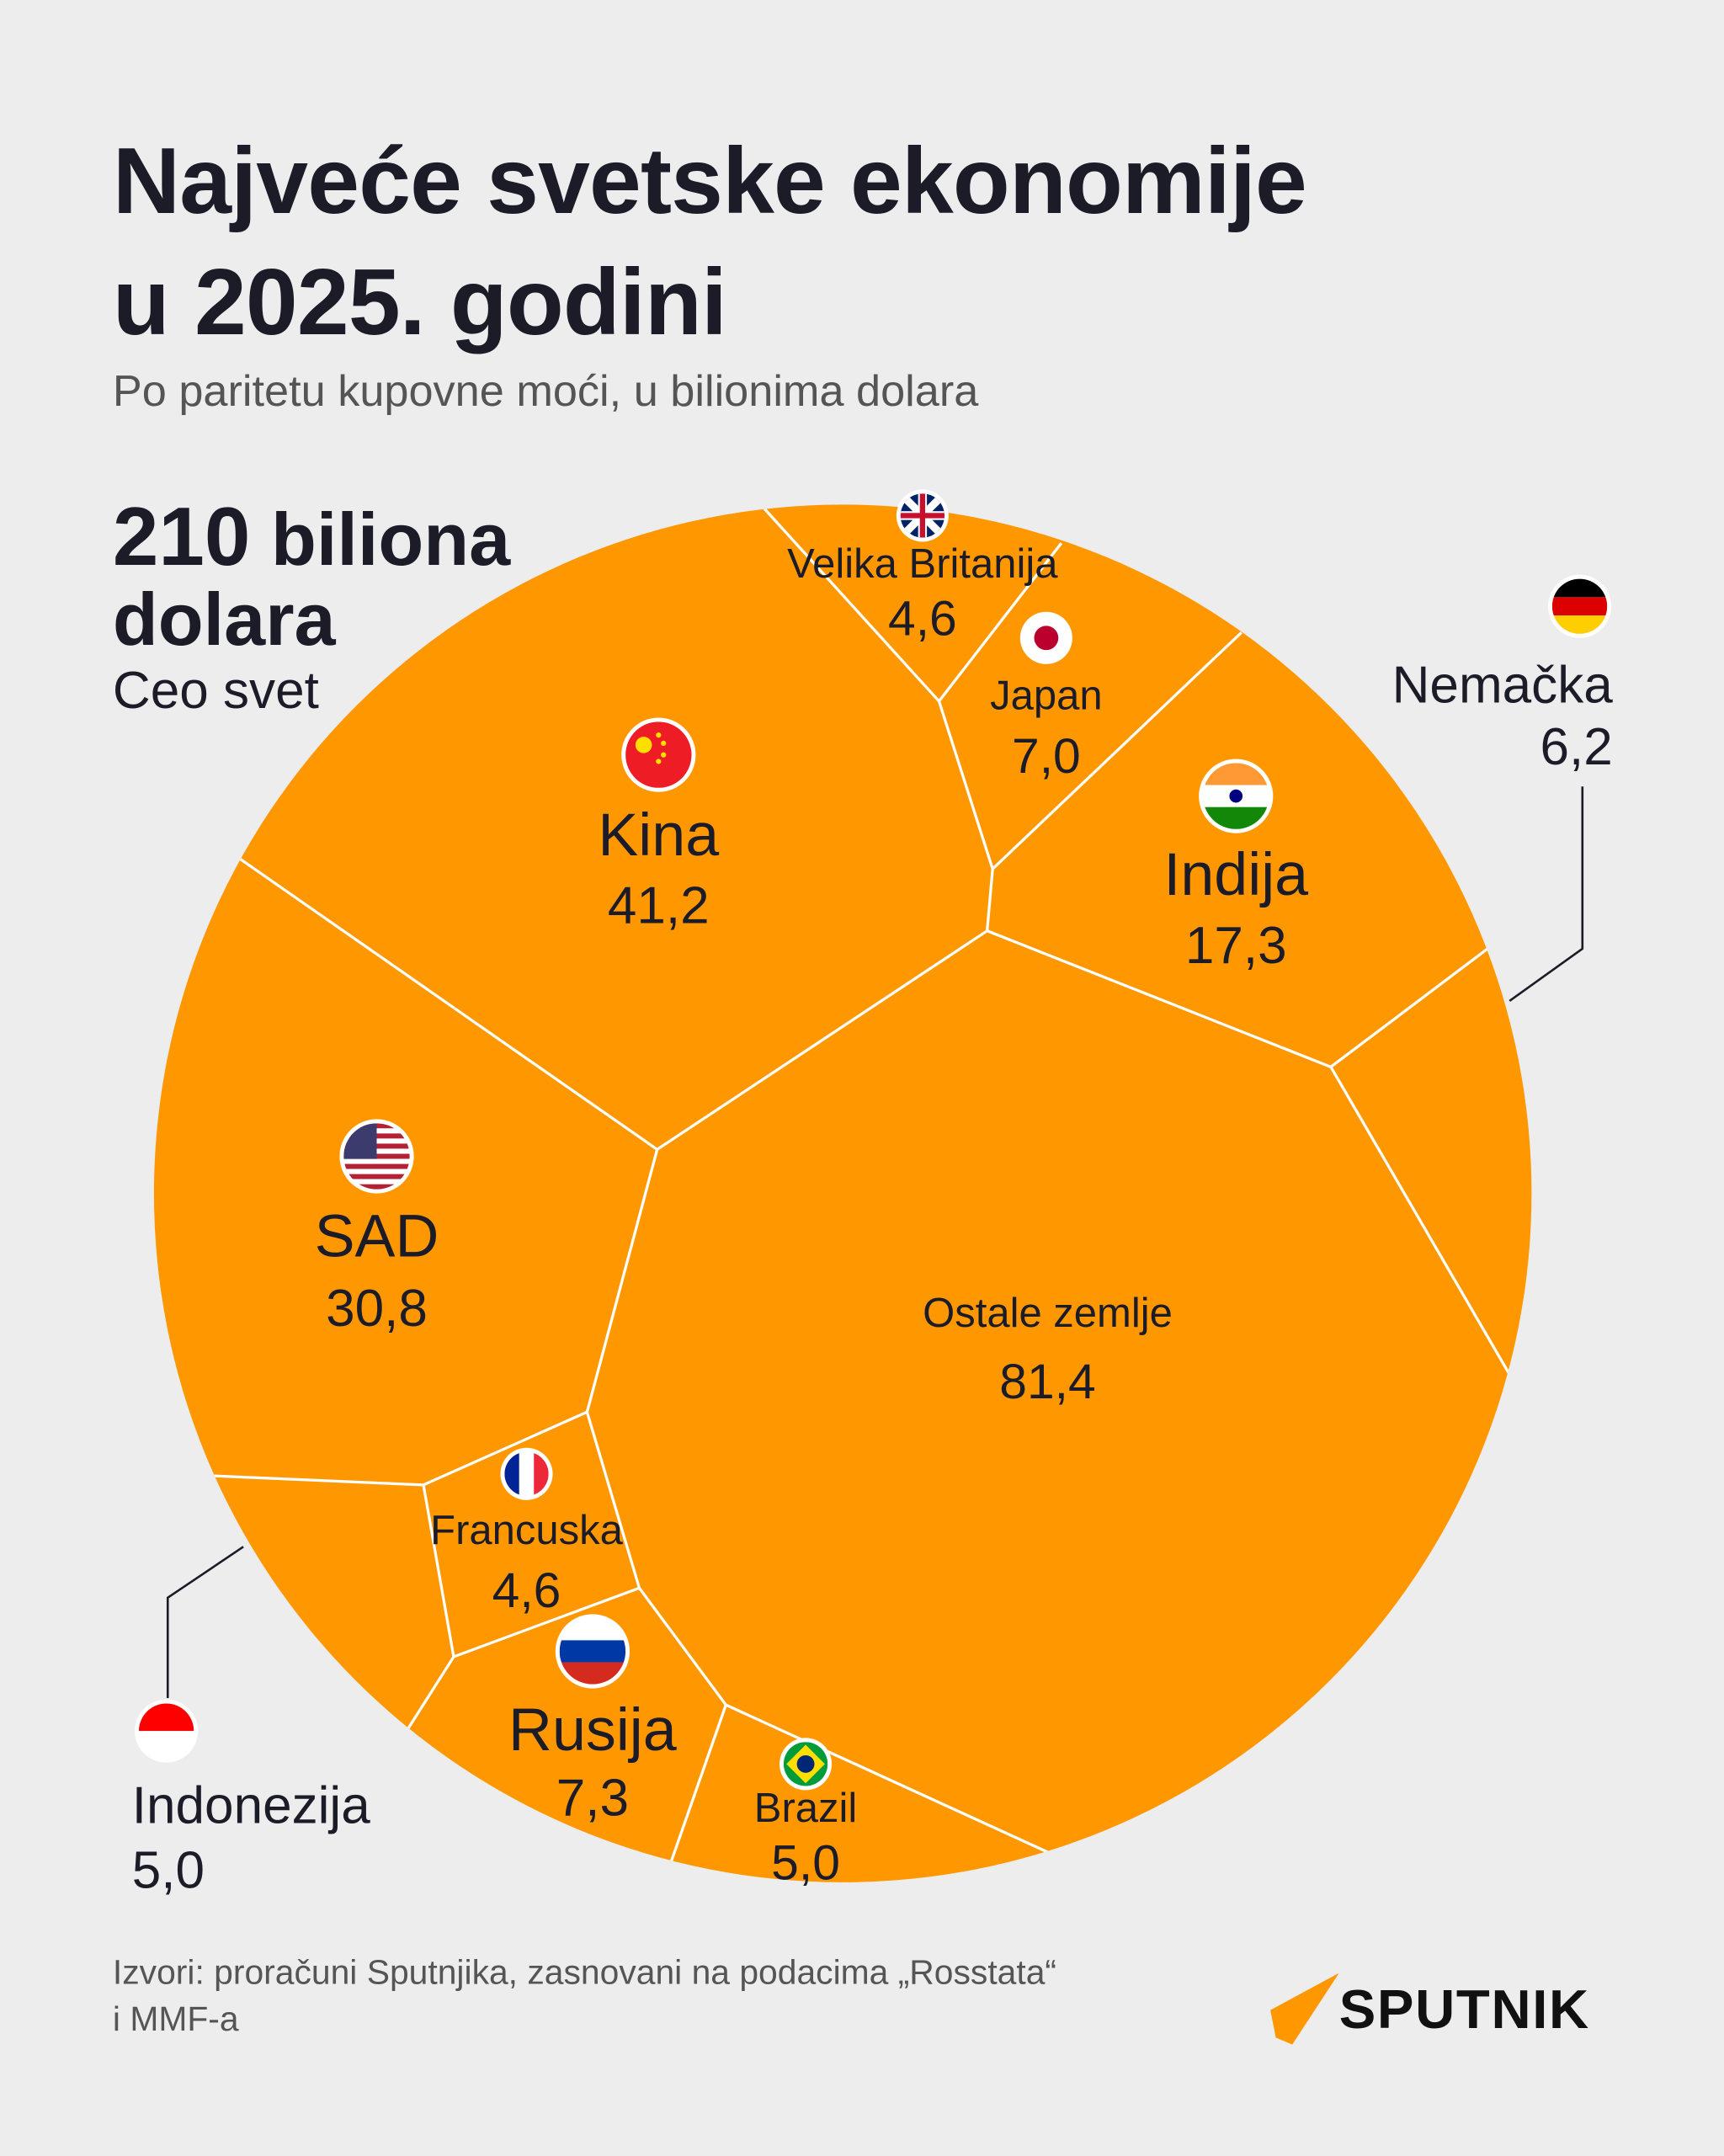  I want to click on value-ostale-zemlje: 81,4, so click(1047, 1382).